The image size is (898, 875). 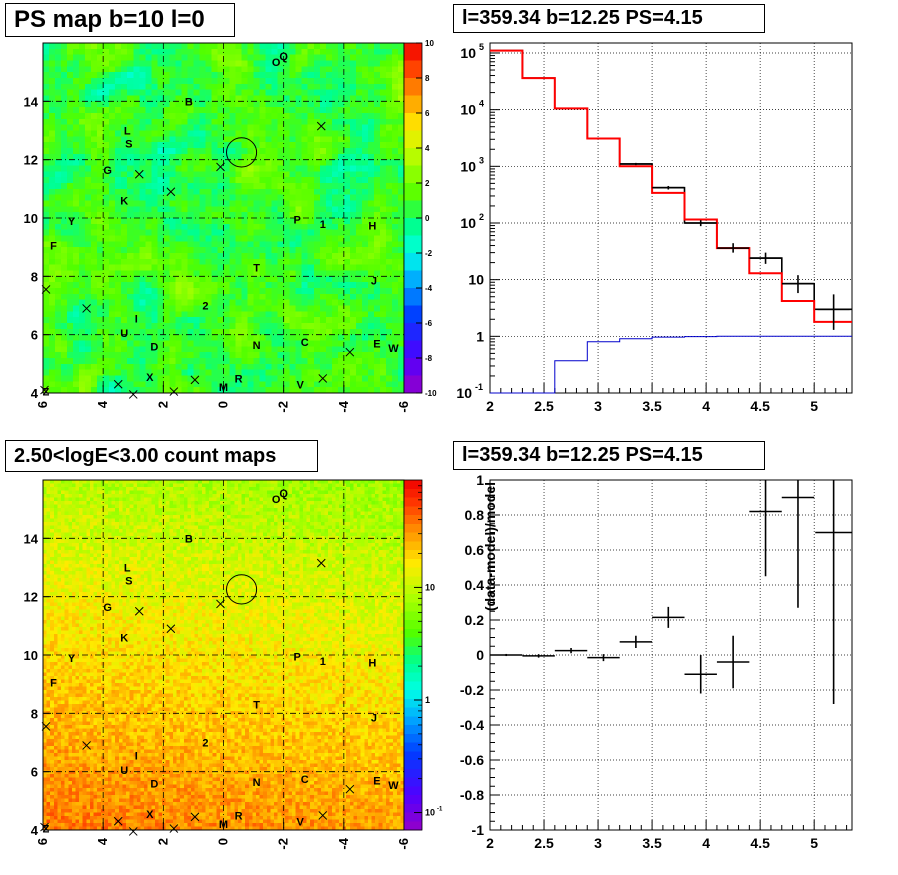 I want to click on residual-xtick-label: 3.5, so click(x=652, y=843).